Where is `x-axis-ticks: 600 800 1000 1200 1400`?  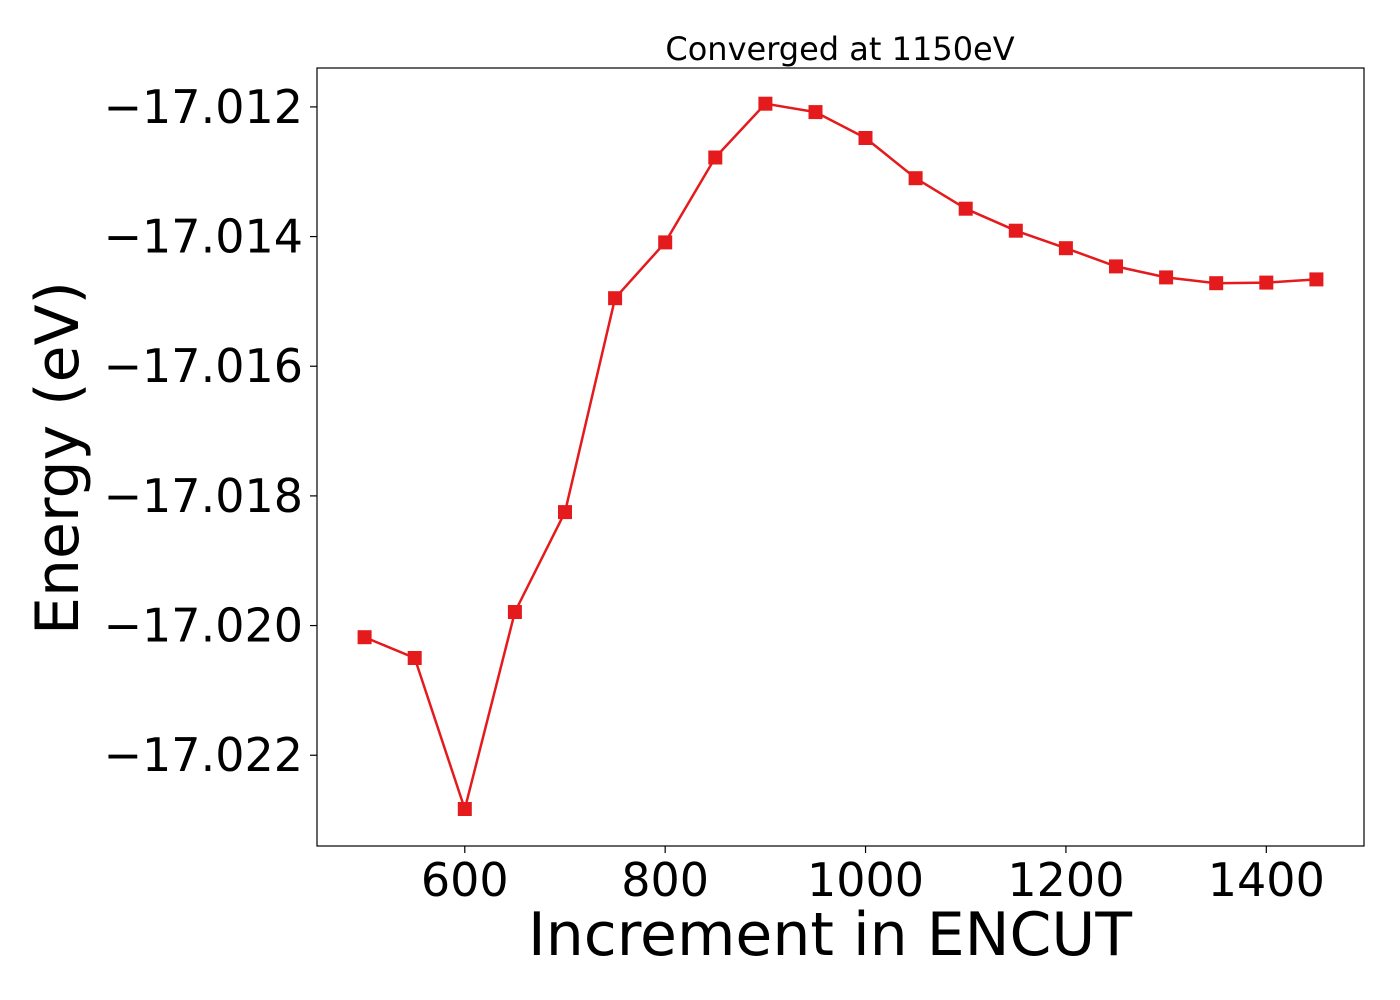 x-axis-ticks: 600 800 1000 1200 1400 is located at coordinates (873, 876).